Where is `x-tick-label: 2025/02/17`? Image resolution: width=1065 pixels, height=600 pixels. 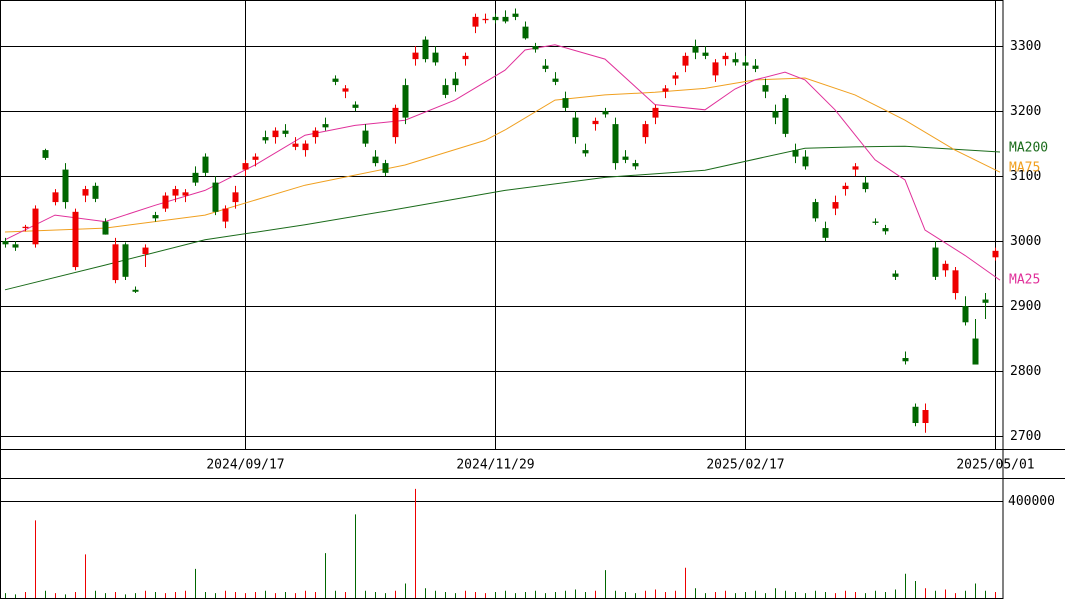 x-tick-label: 2025/02/17 is located at coordinates (745, 465).